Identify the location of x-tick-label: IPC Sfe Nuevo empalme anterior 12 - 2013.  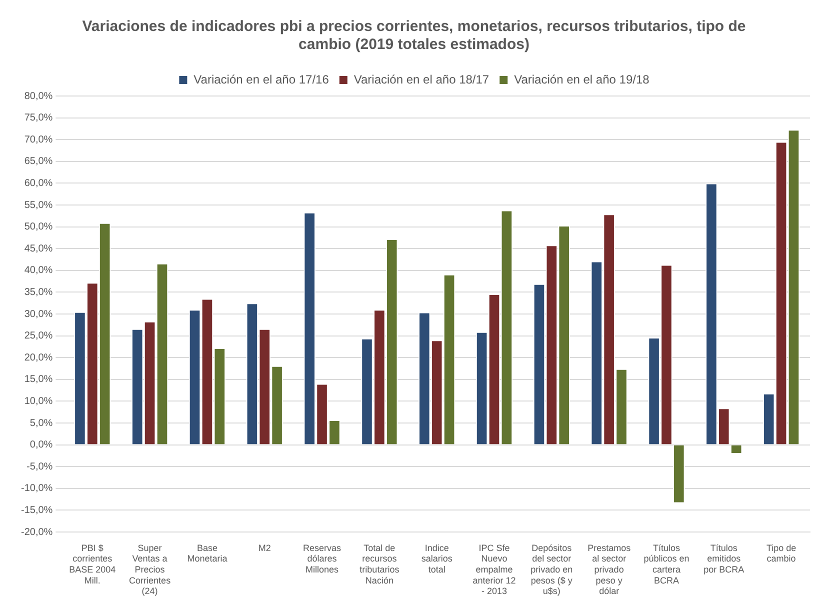
(494, 569).